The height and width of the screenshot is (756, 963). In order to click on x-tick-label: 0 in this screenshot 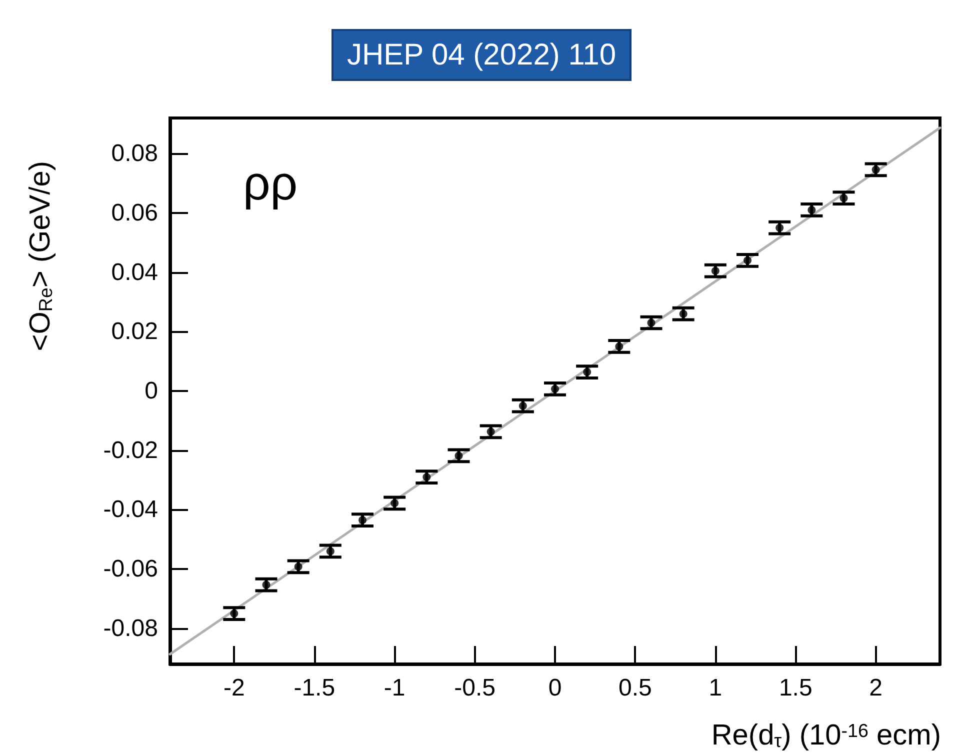, I will do `click(555, 688)`.